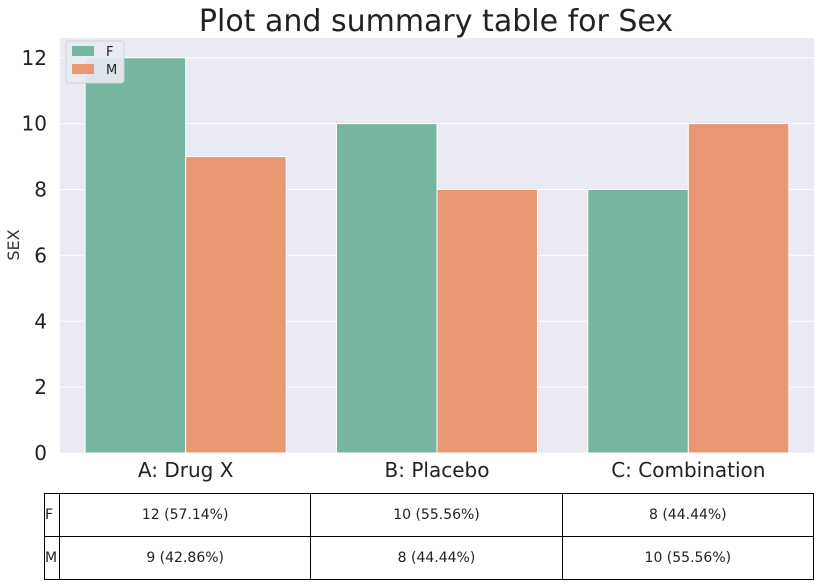 Image resolution: width=821 pixels, height=585 pixels. Describe the element at coordinates (185, 515) in the screenshot. I see `table-cell: 12 (57.14%)` at that location.